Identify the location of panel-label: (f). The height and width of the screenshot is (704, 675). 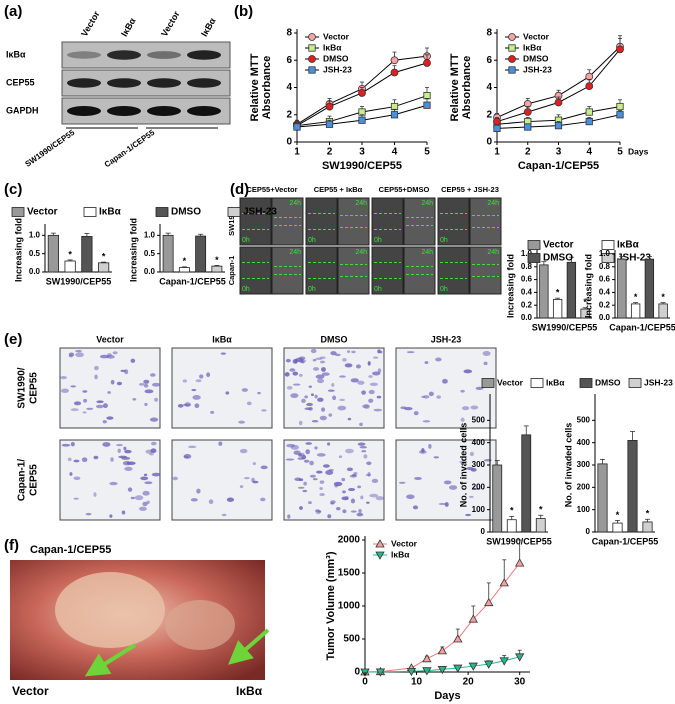
(11, 545).